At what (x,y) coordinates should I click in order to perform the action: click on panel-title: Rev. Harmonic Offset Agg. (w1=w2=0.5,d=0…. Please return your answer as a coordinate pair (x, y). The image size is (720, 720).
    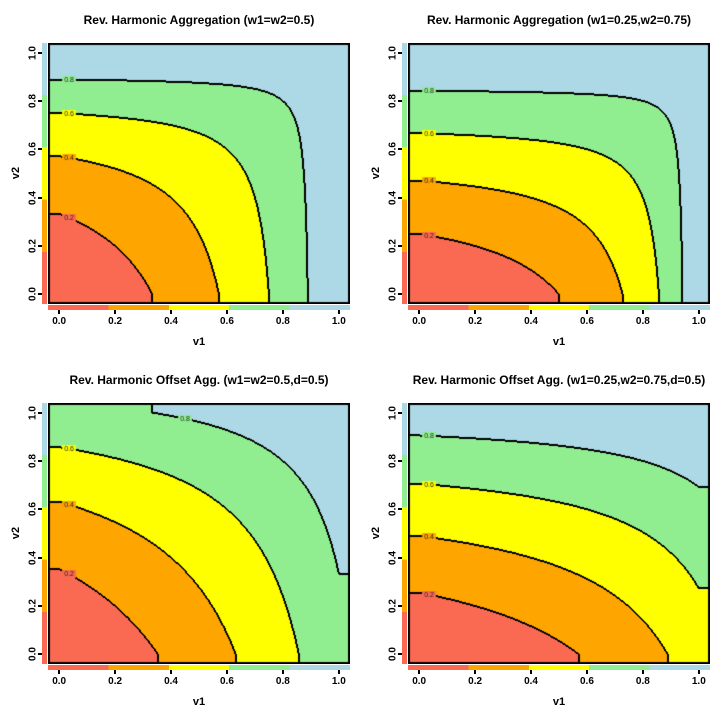
    Looking at the image, I should click on (199, 380).